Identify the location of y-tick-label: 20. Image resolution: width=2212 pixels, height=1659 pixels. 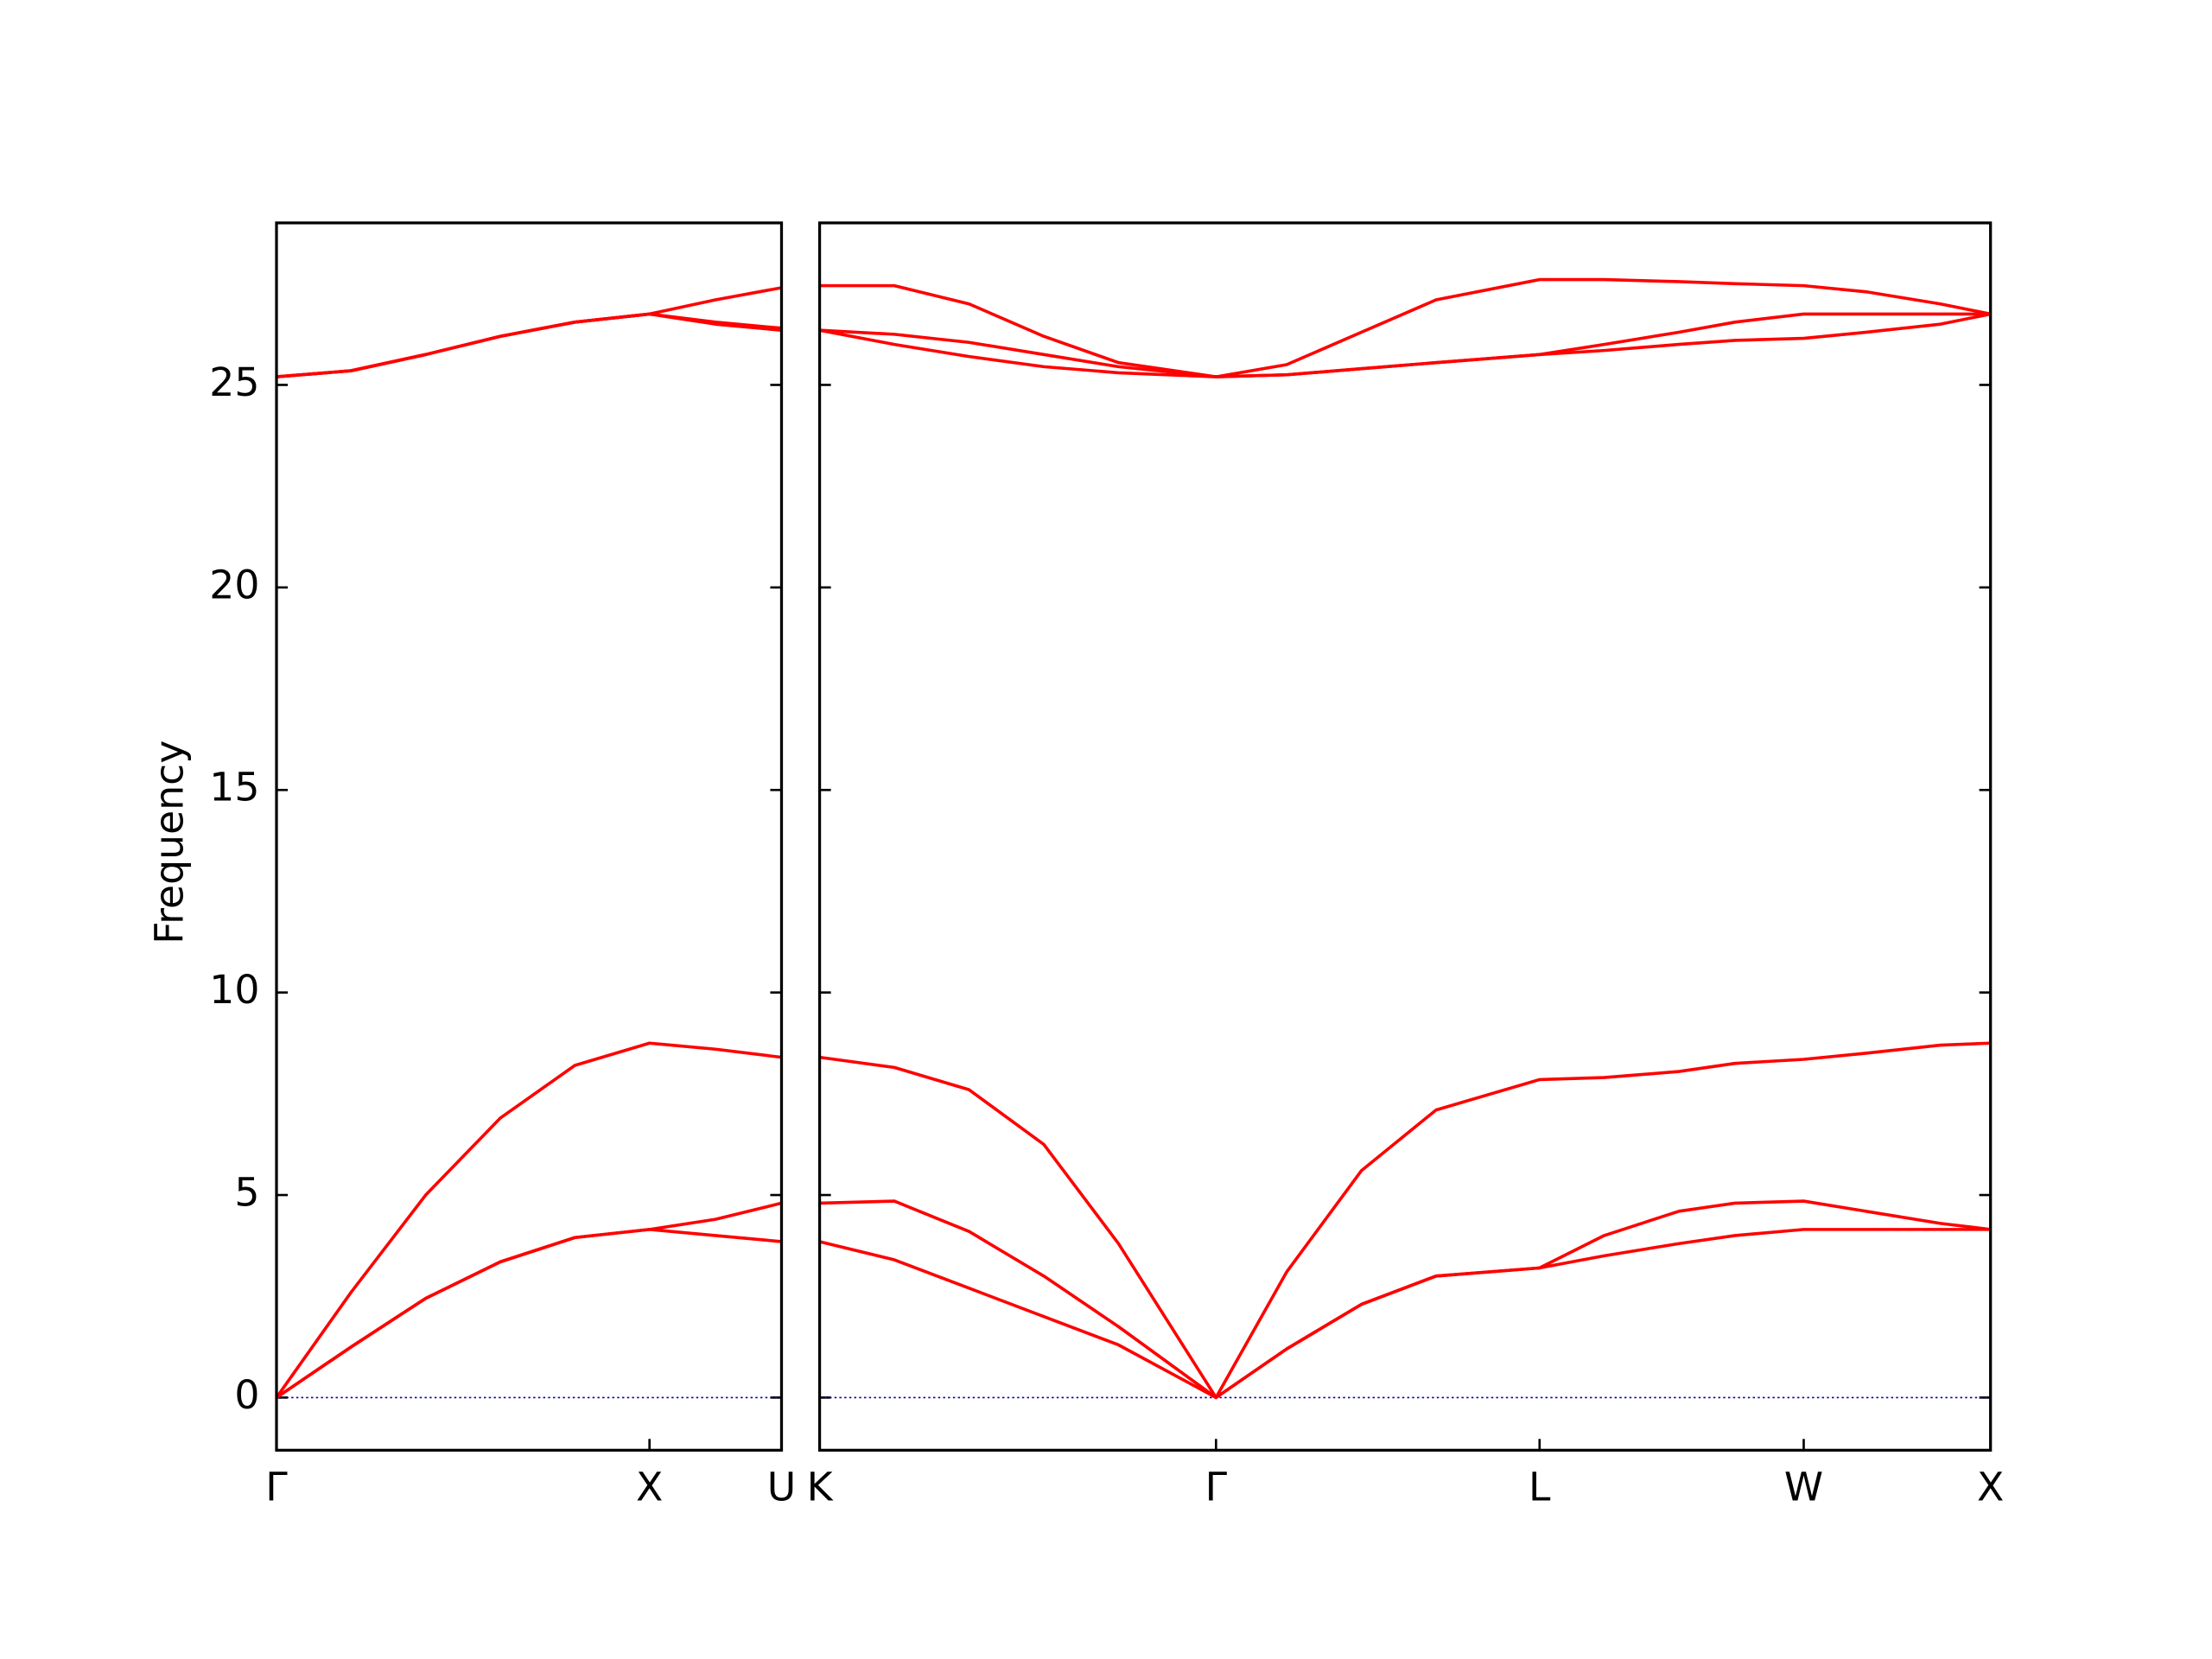
(234, 584).